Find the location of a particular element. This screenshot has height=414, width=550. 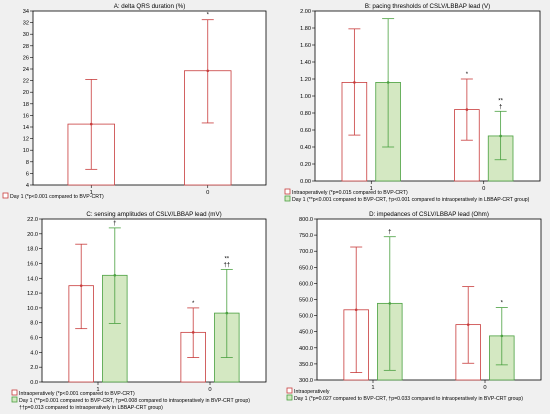

y-tick-label: 6 is located at coordinates (27, 174).